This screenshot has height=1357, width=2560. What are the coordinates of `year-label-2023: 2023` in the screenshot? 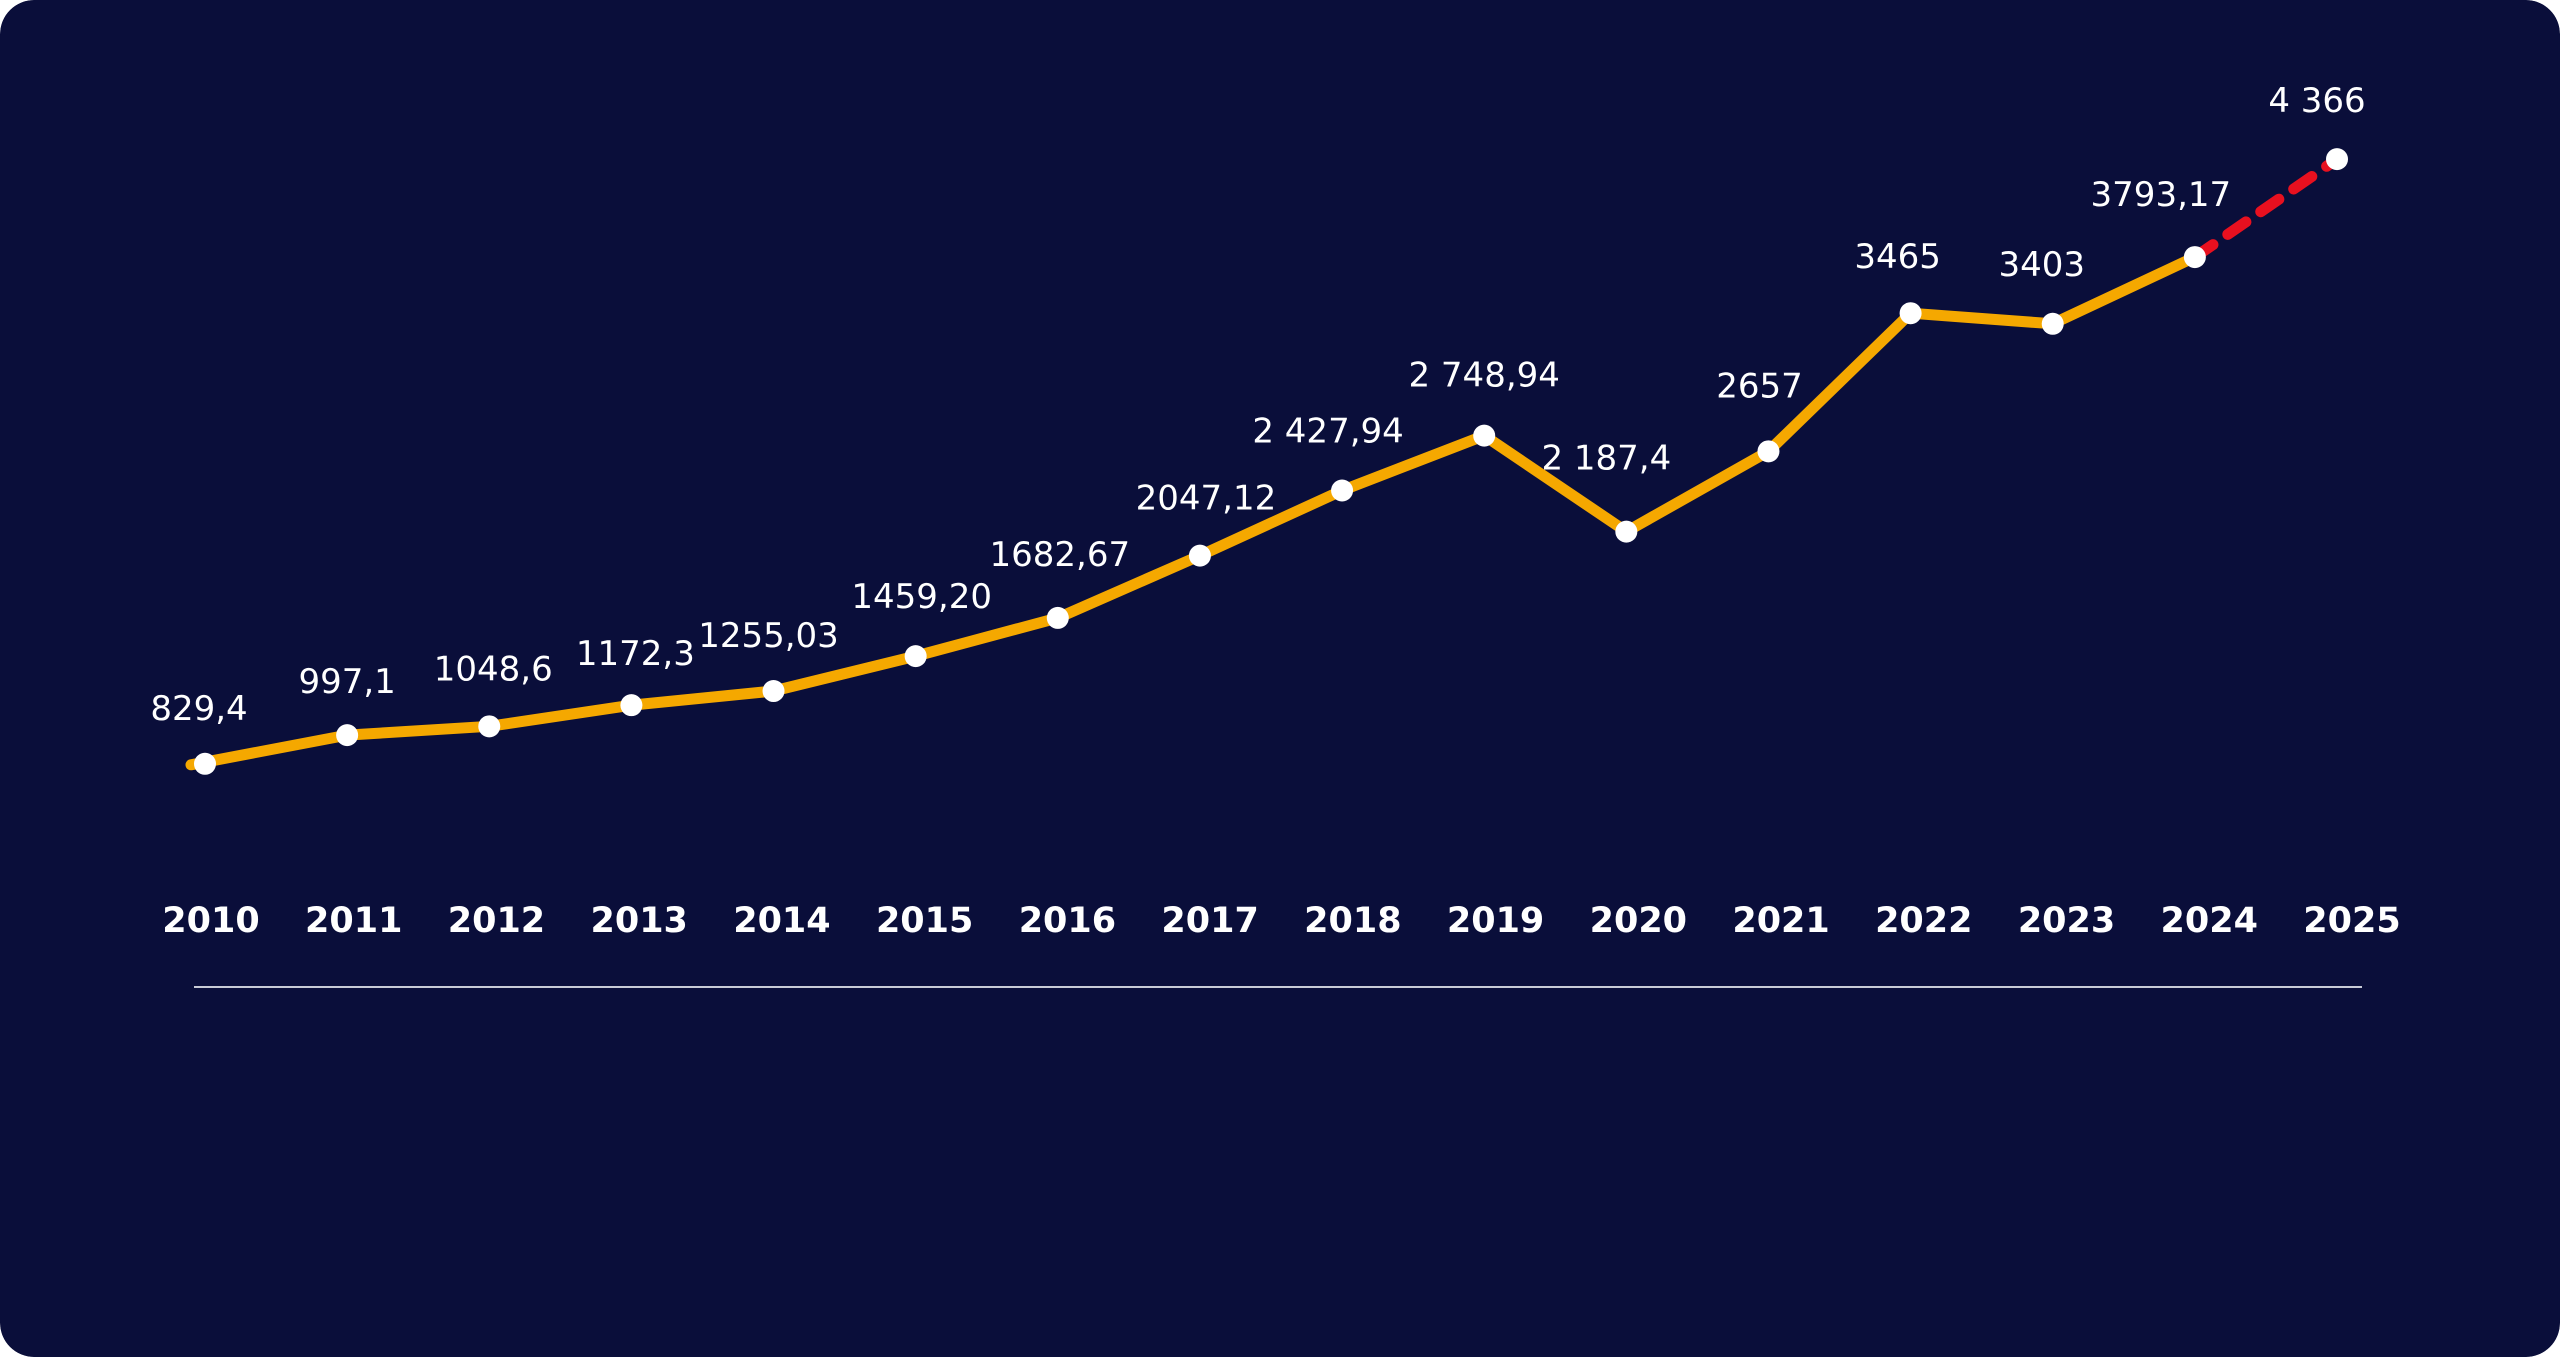 It's located at (2066, 921).